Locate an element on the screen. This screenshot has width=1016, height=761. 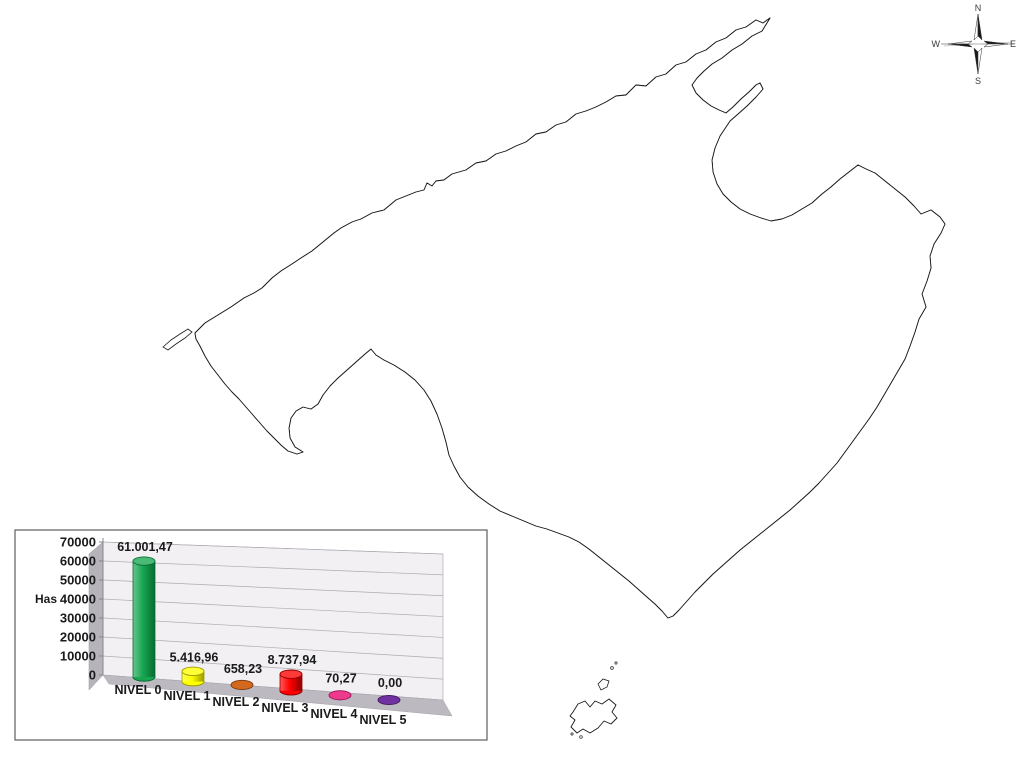
map-patch-green is located at coordinates (245, 280).